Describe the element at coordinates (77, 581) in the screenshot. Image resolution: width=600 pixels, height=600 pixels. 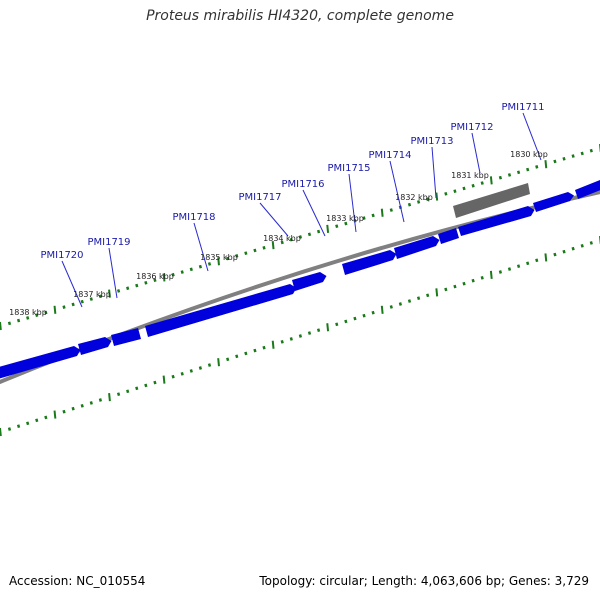
I see `accession-text: Accession: NC_010554` at that location.